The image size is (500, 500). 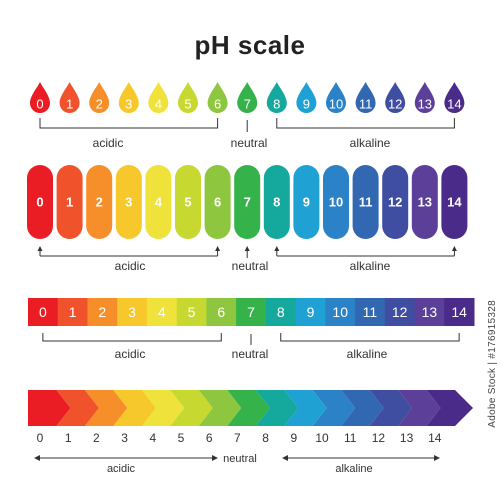 I want to click on ph-pill-value: 9, so click(x=306, y=202).